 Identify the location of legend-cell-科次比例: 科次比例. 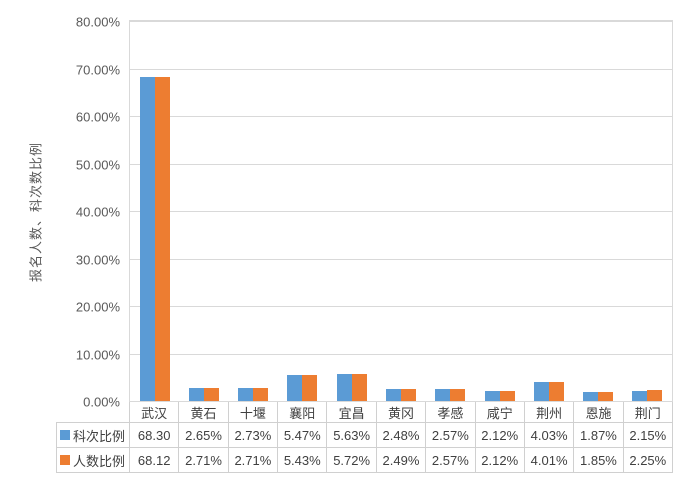
(93, 435).